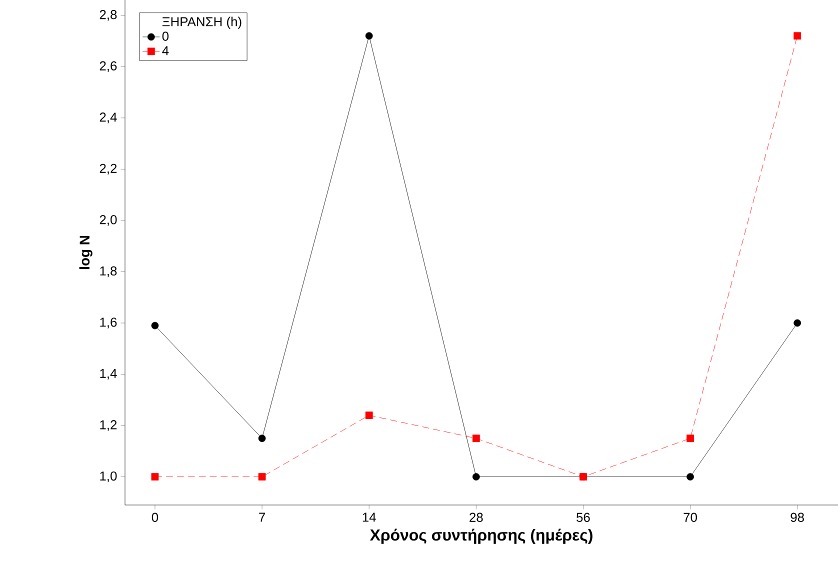 The image size is (840, 582). What do you see at coordinates (108, 476) in the screenshot?
I see `y-tick-label: 1,0` at bounding box center [108, 476].